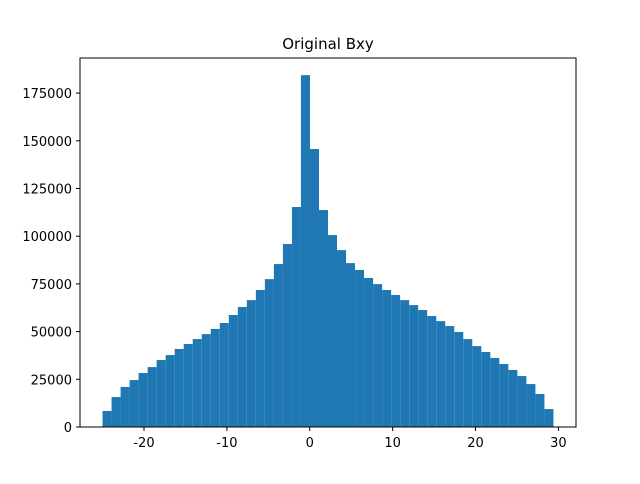 The image size is (640, 484). Describe the element at coordinates (68, 428) in the screenshot. I see `y-tick-label: 0` at that location.